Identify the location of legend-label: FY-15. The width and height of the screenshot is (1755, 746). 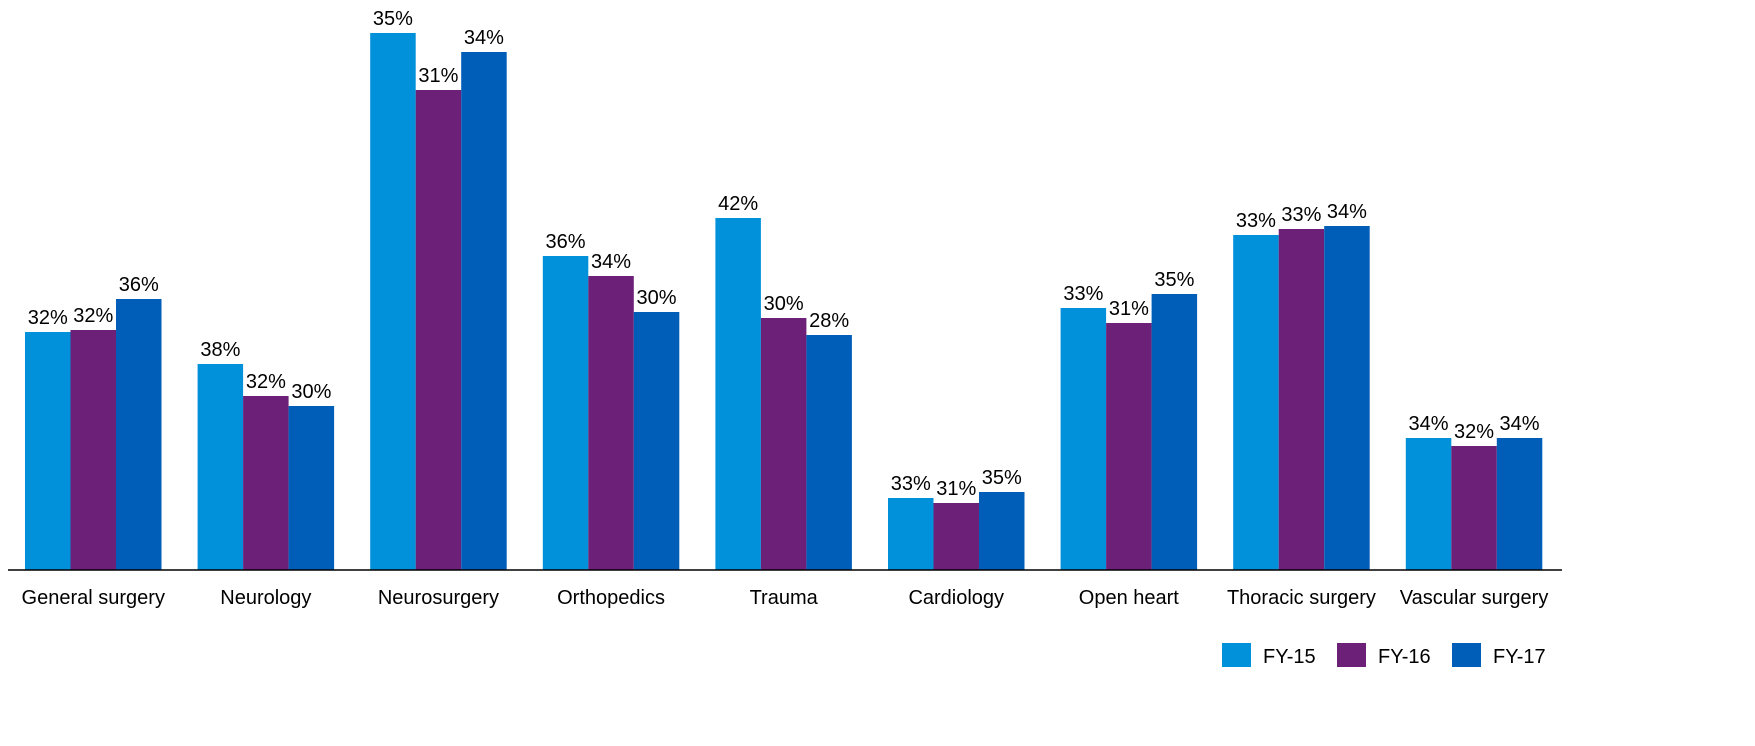
(1289, 657).